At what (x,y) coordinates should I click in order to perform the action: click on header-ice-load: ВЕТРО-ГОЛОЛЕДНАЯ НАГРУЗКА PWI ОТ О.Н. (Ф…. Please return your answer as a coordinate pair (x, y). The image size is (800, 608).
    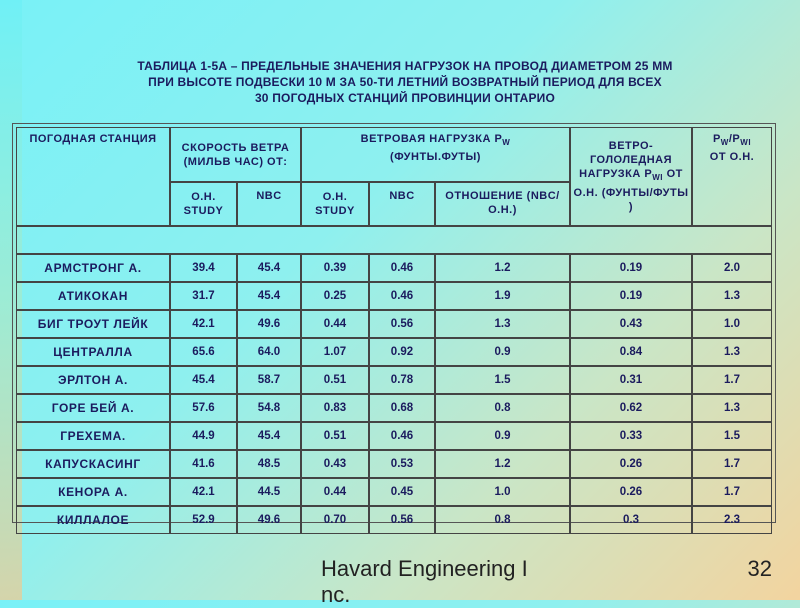
    Looking at the image, I should click on (631, 176).